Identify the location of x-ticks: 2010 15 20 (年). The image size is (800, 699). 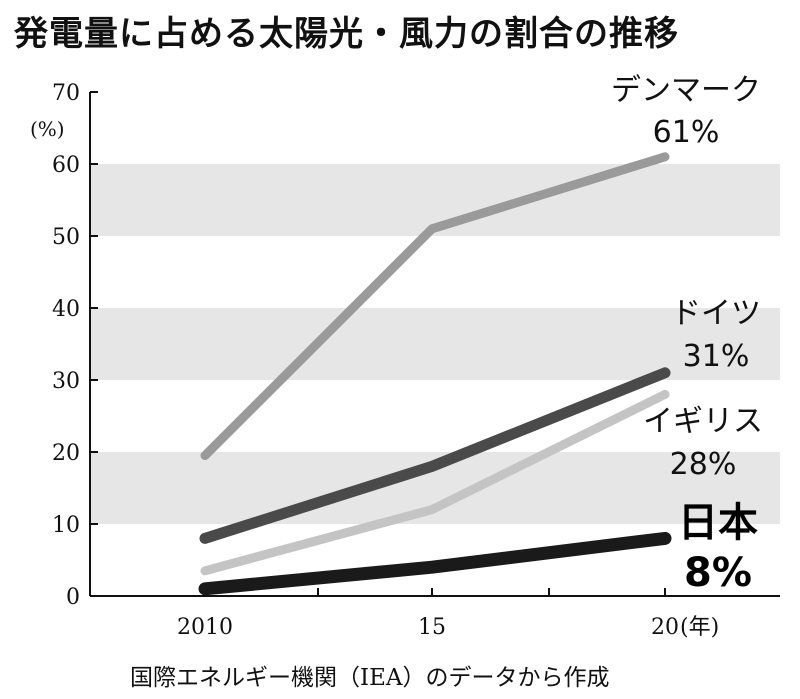
(448, 614).